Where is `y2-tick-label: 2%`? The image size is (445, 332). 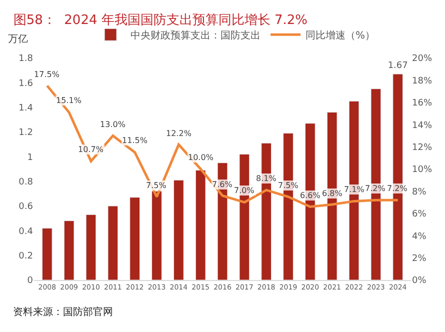
y2-tick-label: 2% is located at coordinates (419, 259).